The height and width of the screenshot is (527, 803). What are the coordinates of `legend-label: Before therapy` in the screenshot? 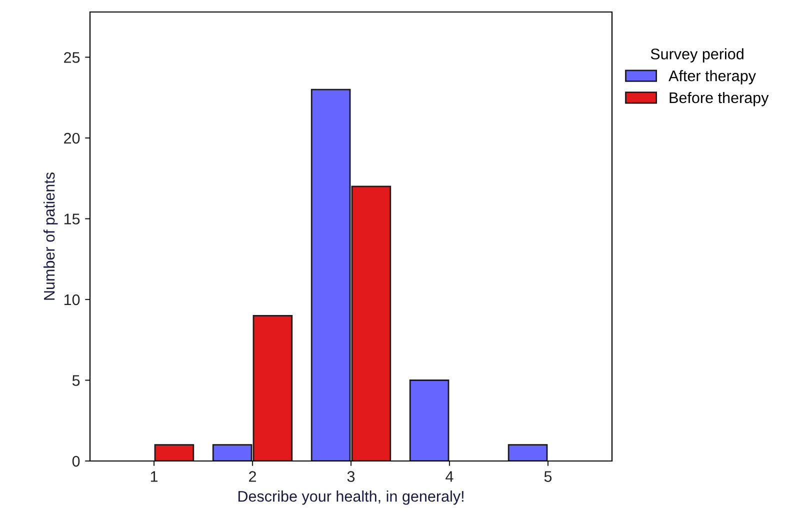 It's located at (719, 99).